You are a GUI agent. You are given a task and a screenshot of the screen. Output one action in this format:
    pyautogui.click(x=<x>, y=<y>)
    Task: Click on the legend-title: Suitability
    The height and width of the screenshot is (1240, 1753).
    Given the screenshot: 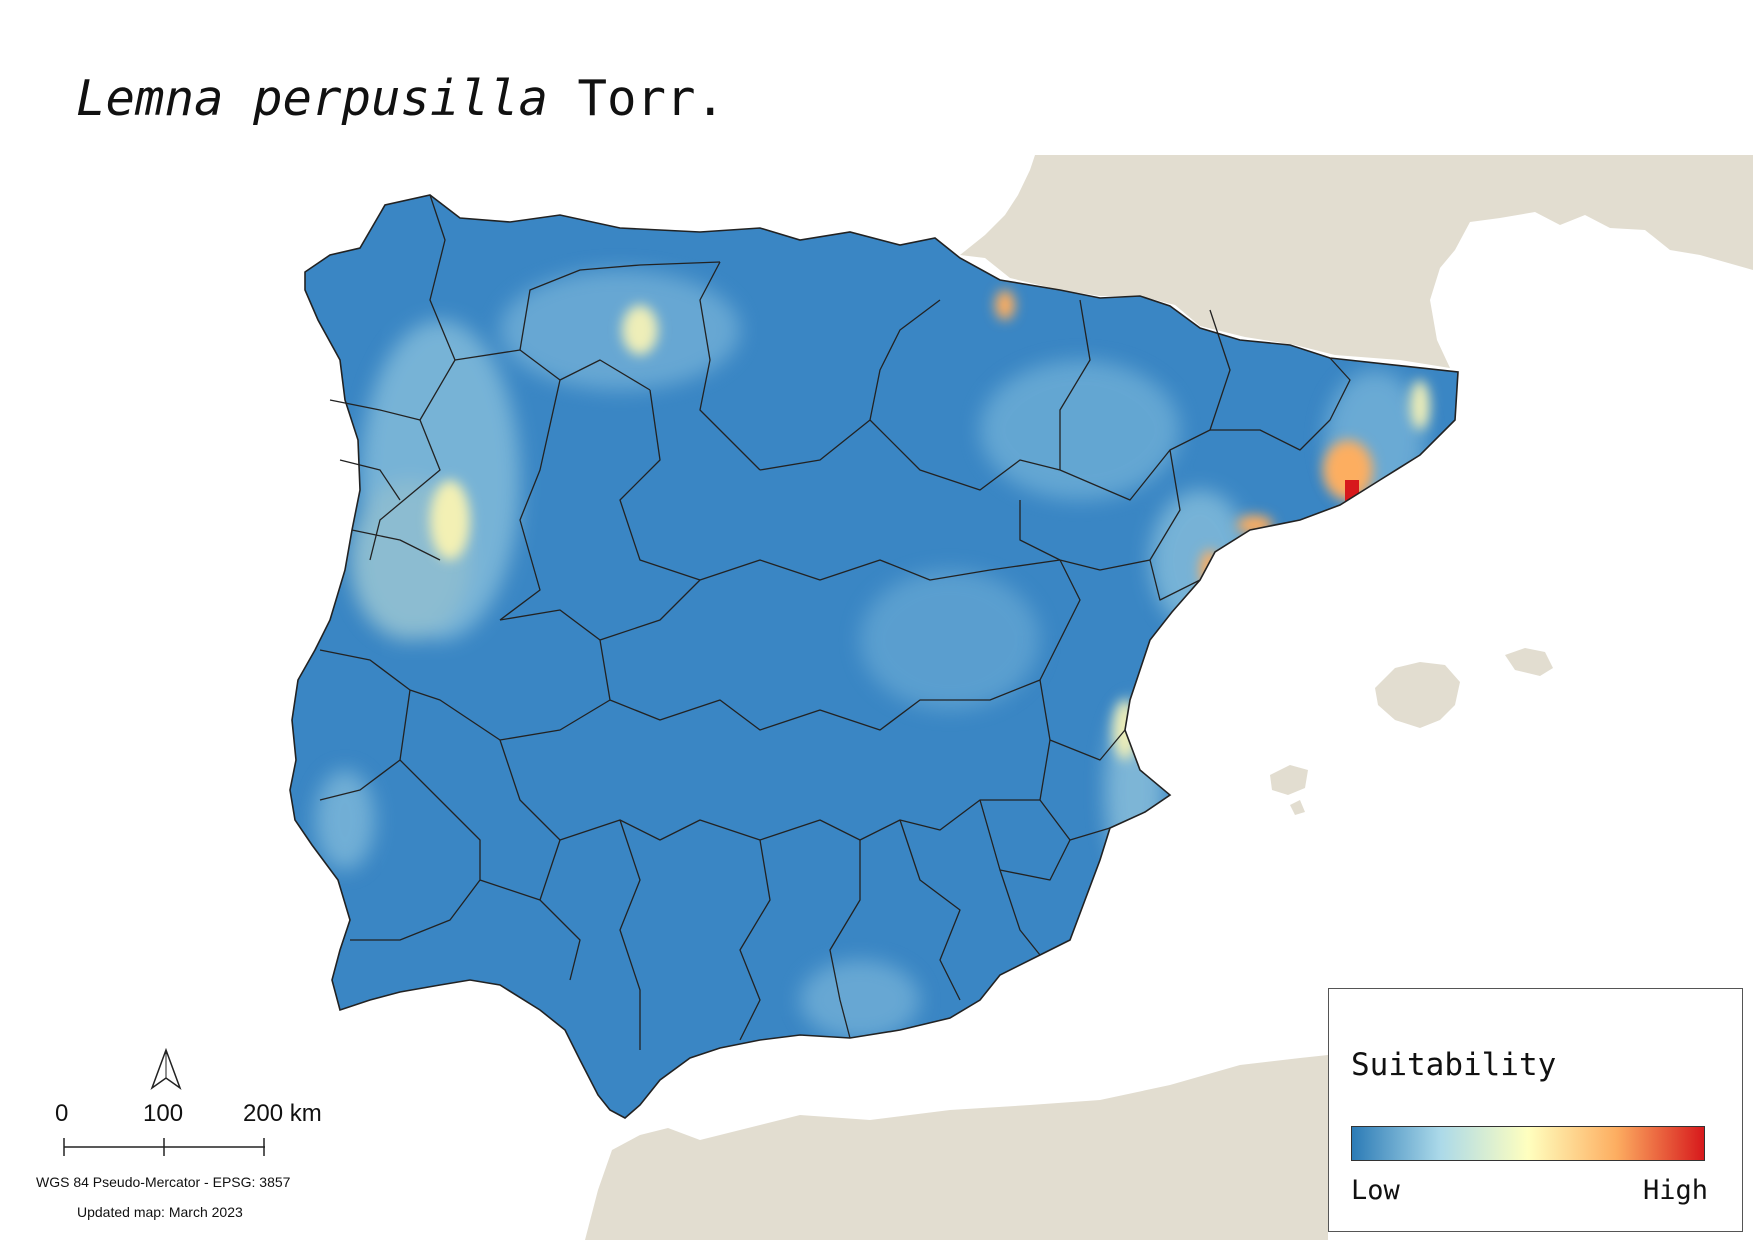 What is the action you would take?
    pyautogui.click(x=1454, y=1065)
    